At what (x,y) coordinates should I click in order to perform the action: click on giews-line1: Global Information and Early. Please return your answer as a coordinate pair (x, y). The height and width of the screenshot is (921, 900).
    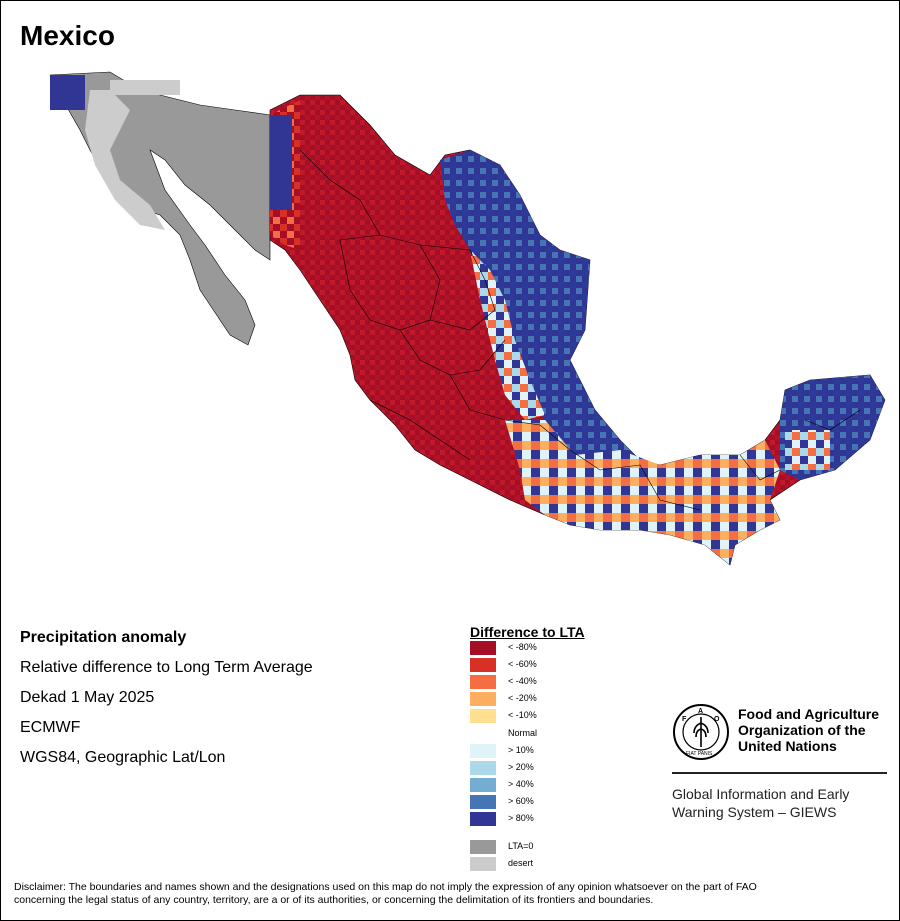
    Looking at the image, I should click on (761, 794).